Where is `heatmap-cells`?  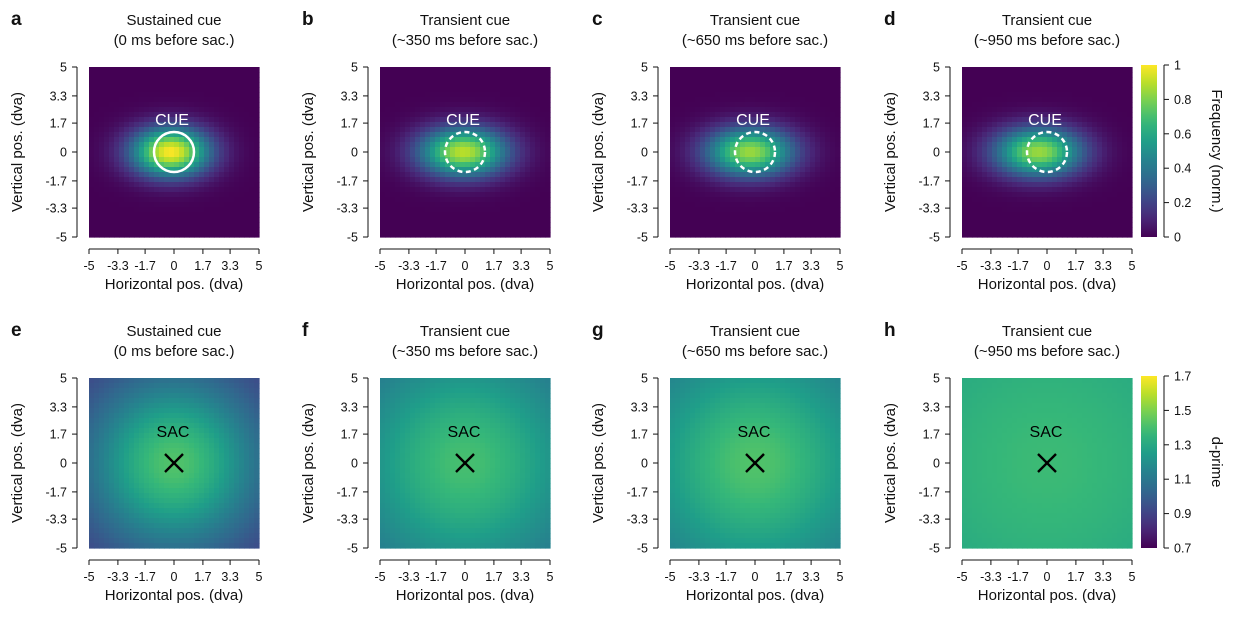
heatmap-cells is located at coordinates (755, 152).